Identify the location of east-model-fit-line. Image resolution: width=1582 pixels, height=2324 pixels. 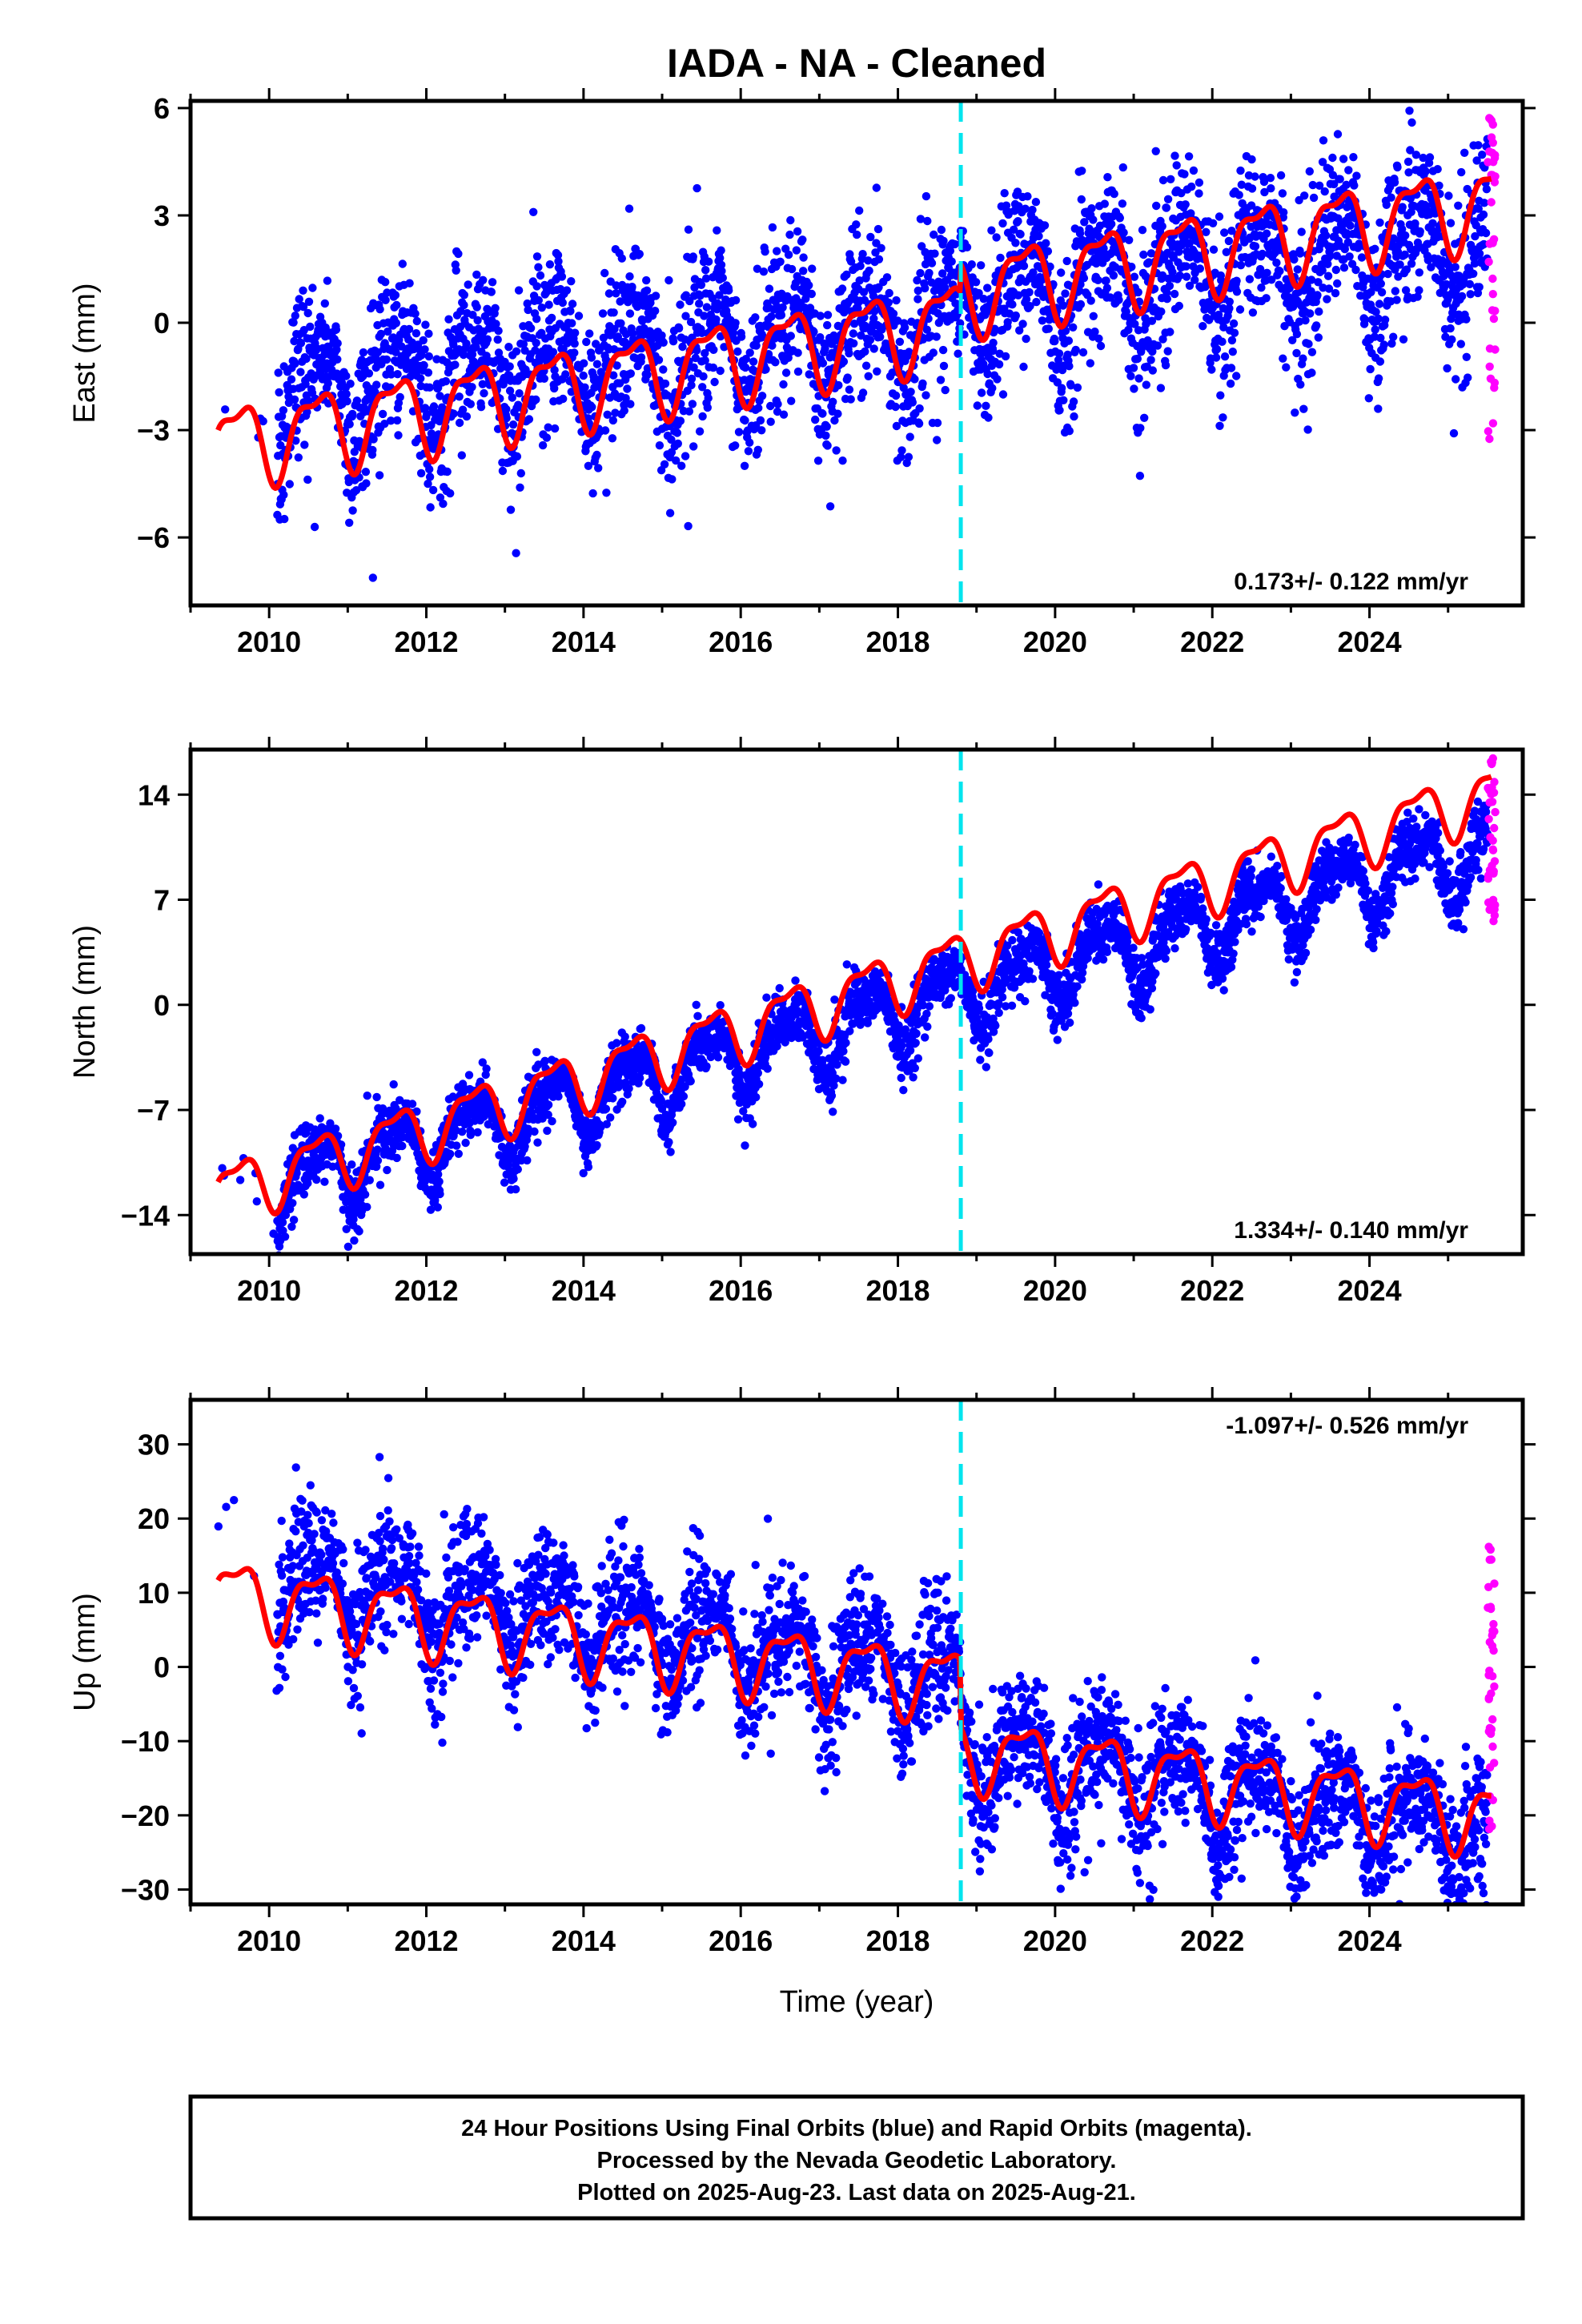
(854, 333).